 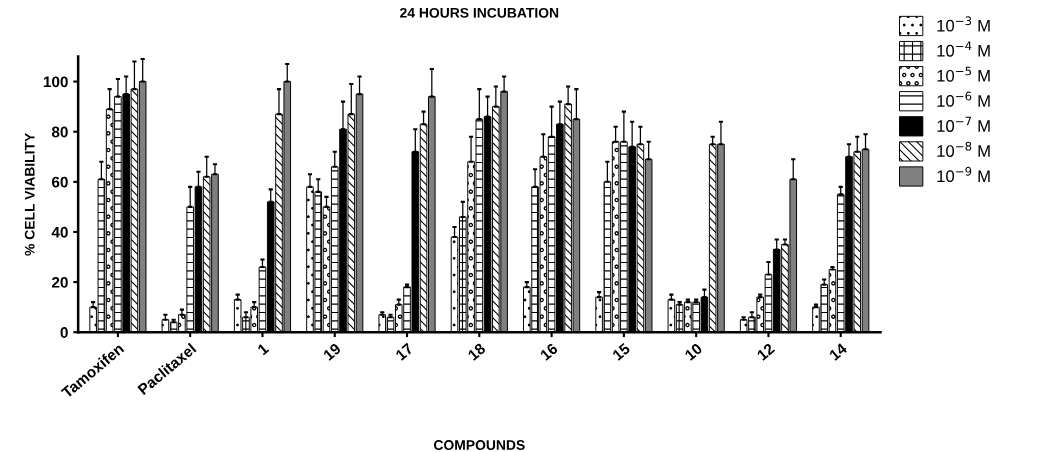 What do you see at coordinates (963, 74) in the screenshot?
I see `legend-label: 10$^{−5}$ M` at bounding box center [963, 74].